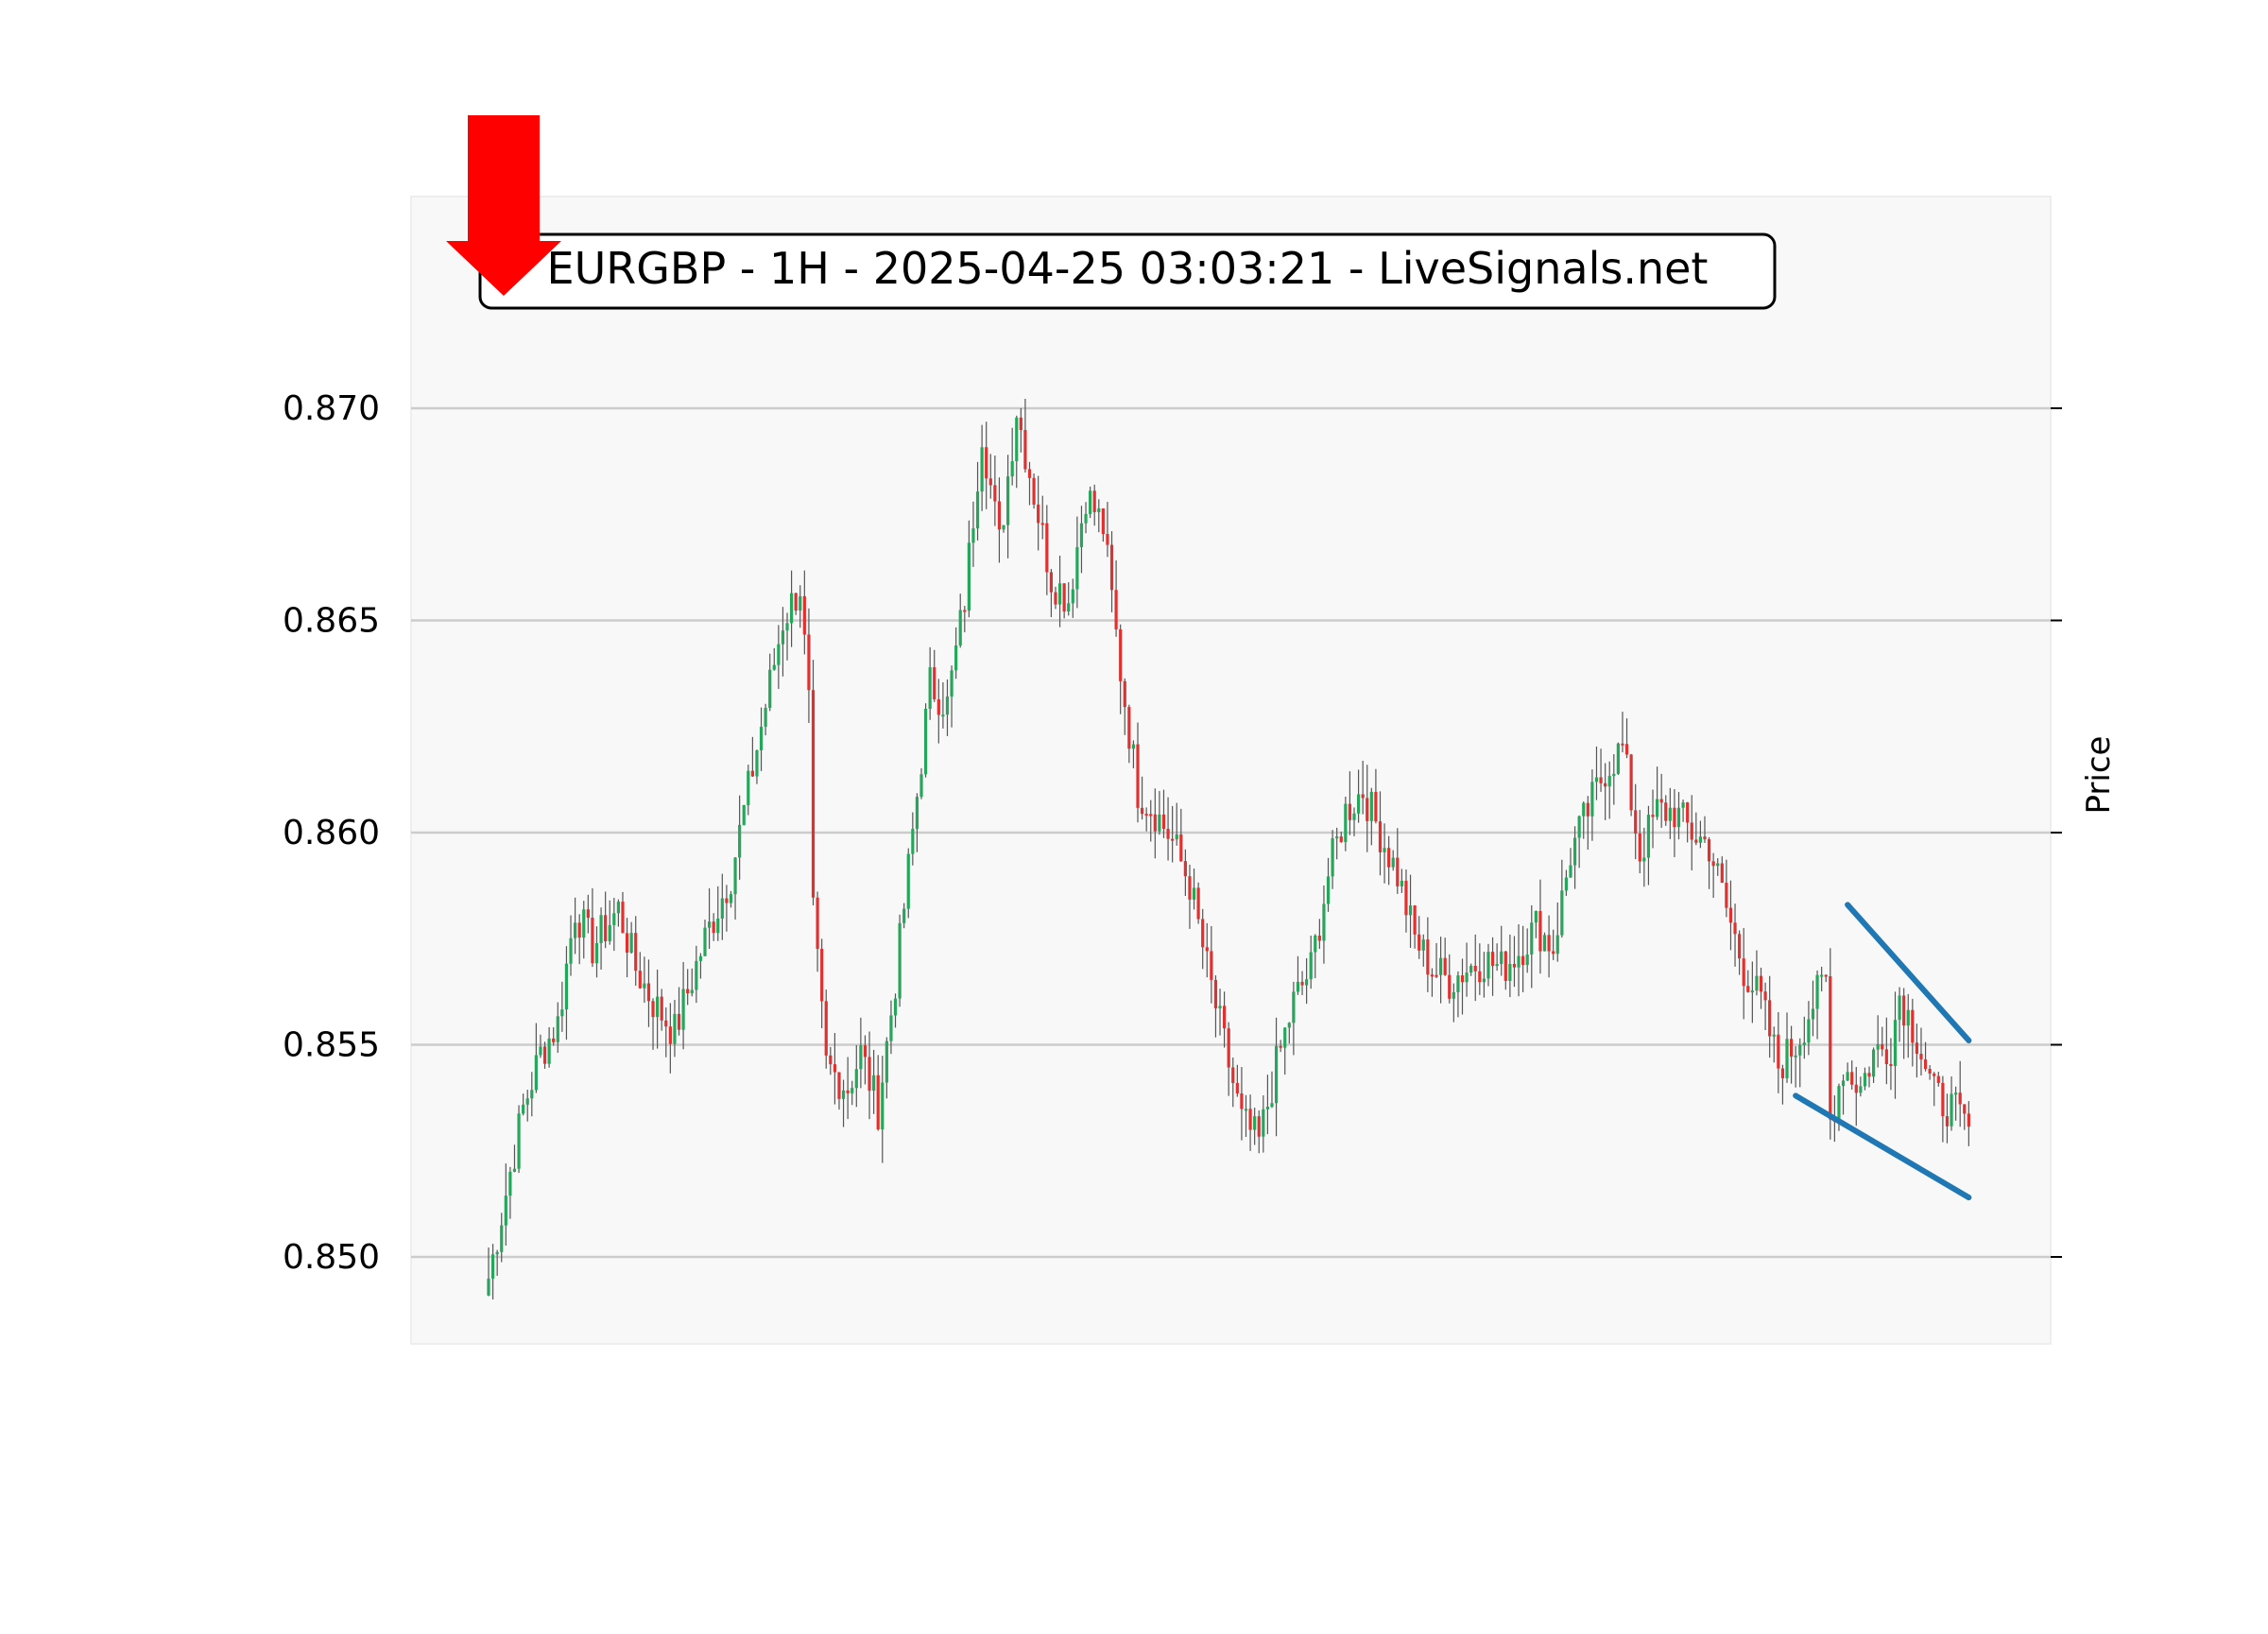  What do you see at coordinates (331, 833) in the screenshot?
I see `y-tick-label: 0.860` at bounding box center [331, 833].